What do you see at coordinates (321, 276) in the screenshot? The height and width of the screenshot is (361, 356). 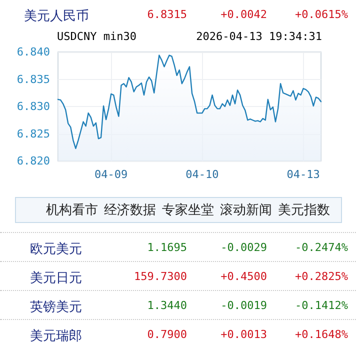 I see `text: +0.2825%` at bounding box center [321, 276].